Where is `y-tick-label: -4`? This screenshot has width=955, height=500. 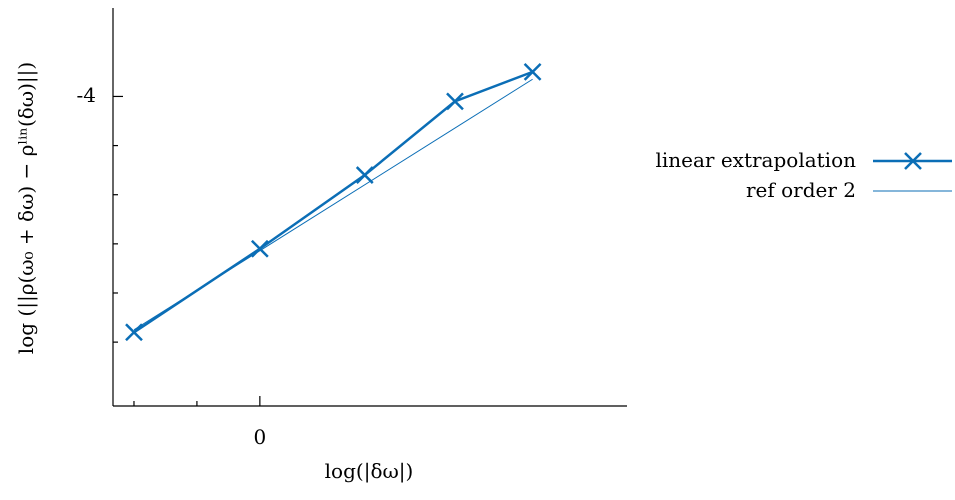
y-tick-label: -4 is located at coordinates (86, 95).